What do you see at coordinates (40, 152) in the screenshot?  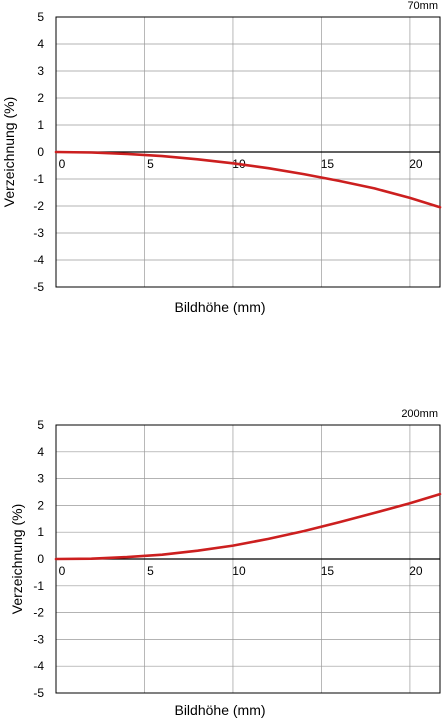 I see `chart1-ytick-label: 0` at bounding box center [40, 152].